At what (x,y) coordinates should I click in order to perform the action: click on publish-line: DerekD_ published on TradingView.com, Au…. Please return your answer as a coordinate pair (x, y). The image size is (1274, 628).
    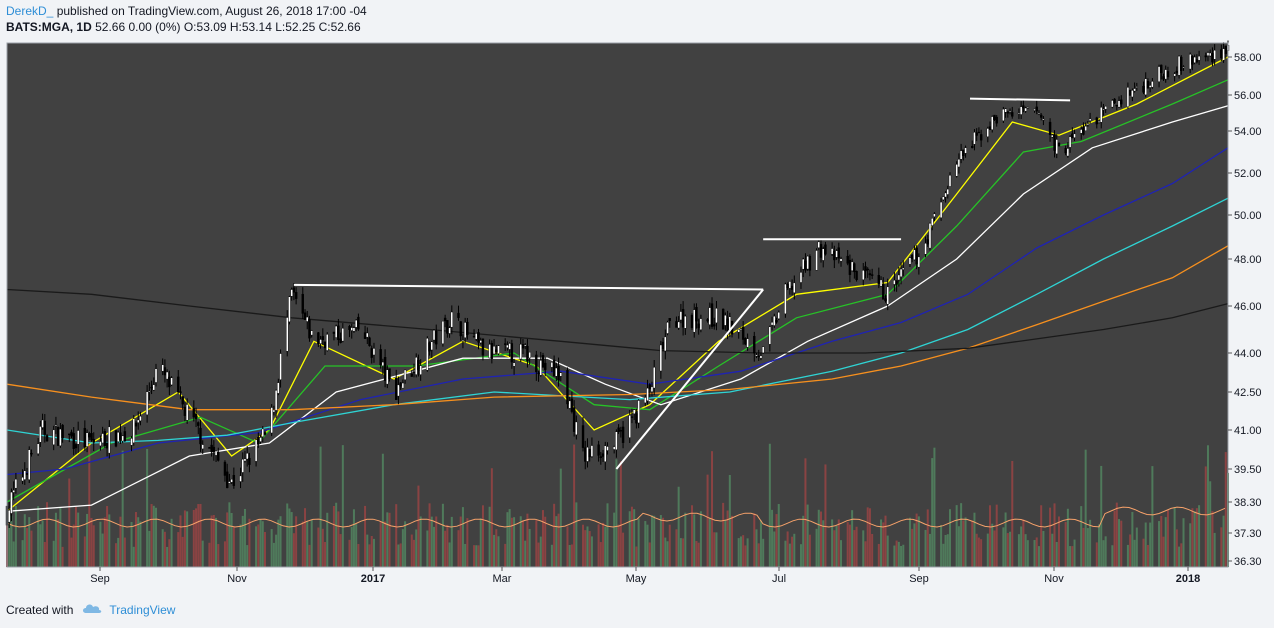
    Looking at the image, I should click on (186, 11).